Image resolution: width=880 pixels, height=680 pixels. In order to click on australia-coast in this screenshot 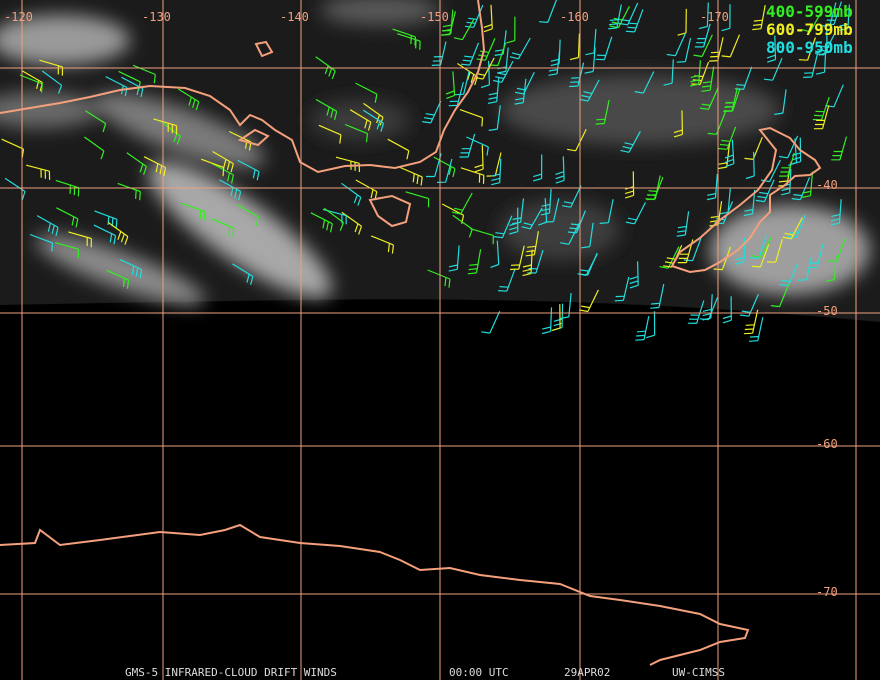, I will do `click(243, 87)`.